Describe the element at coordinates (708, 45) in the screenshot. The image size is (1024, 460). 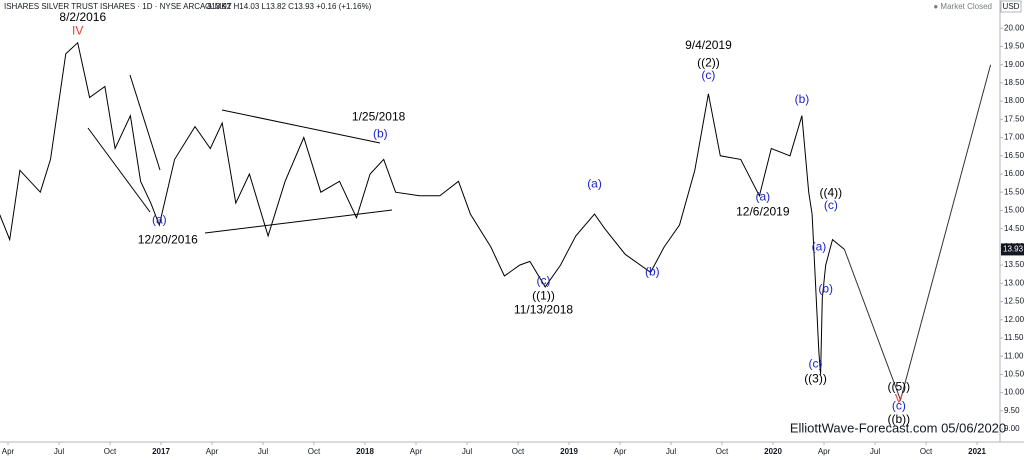
I see `wave-label: 9/4/2019` at that location.